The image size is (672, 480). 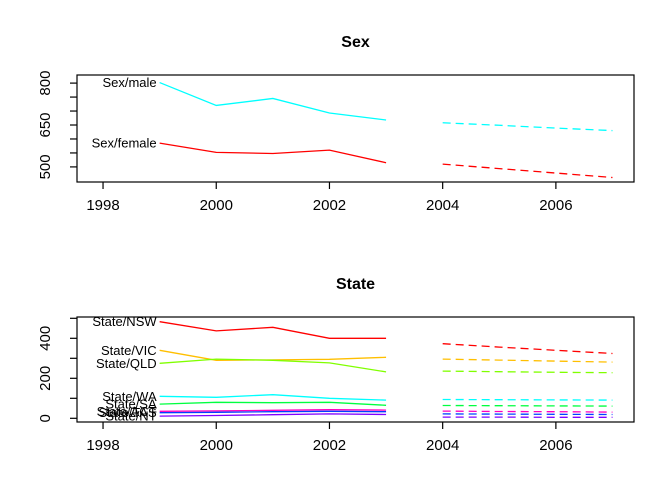 I want to click on y-tick-label: 650, so click(x=45, y=124).